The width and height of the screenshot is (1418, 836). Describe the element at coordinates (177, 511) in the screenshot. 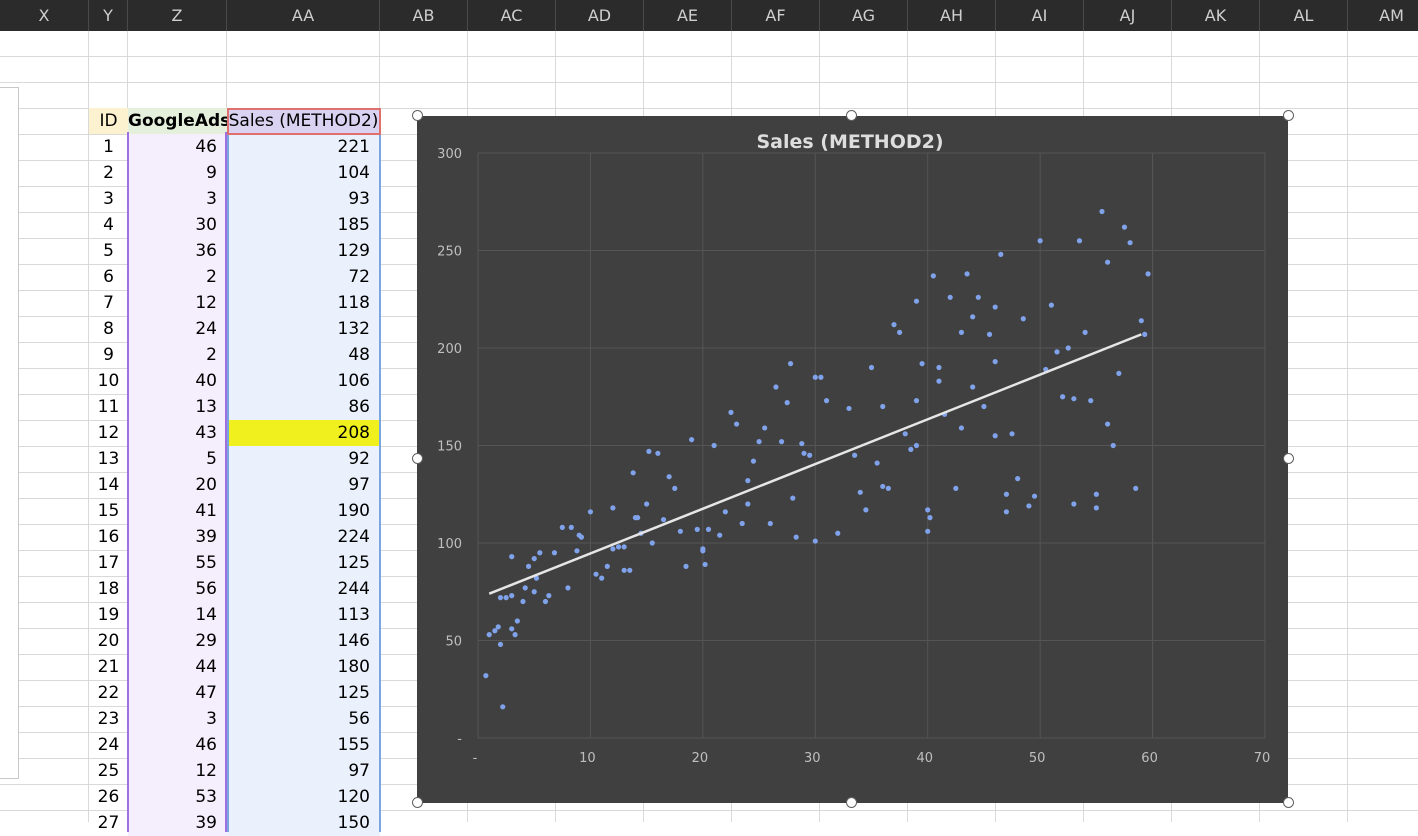

I see `googleads-cell: 41` at that location.